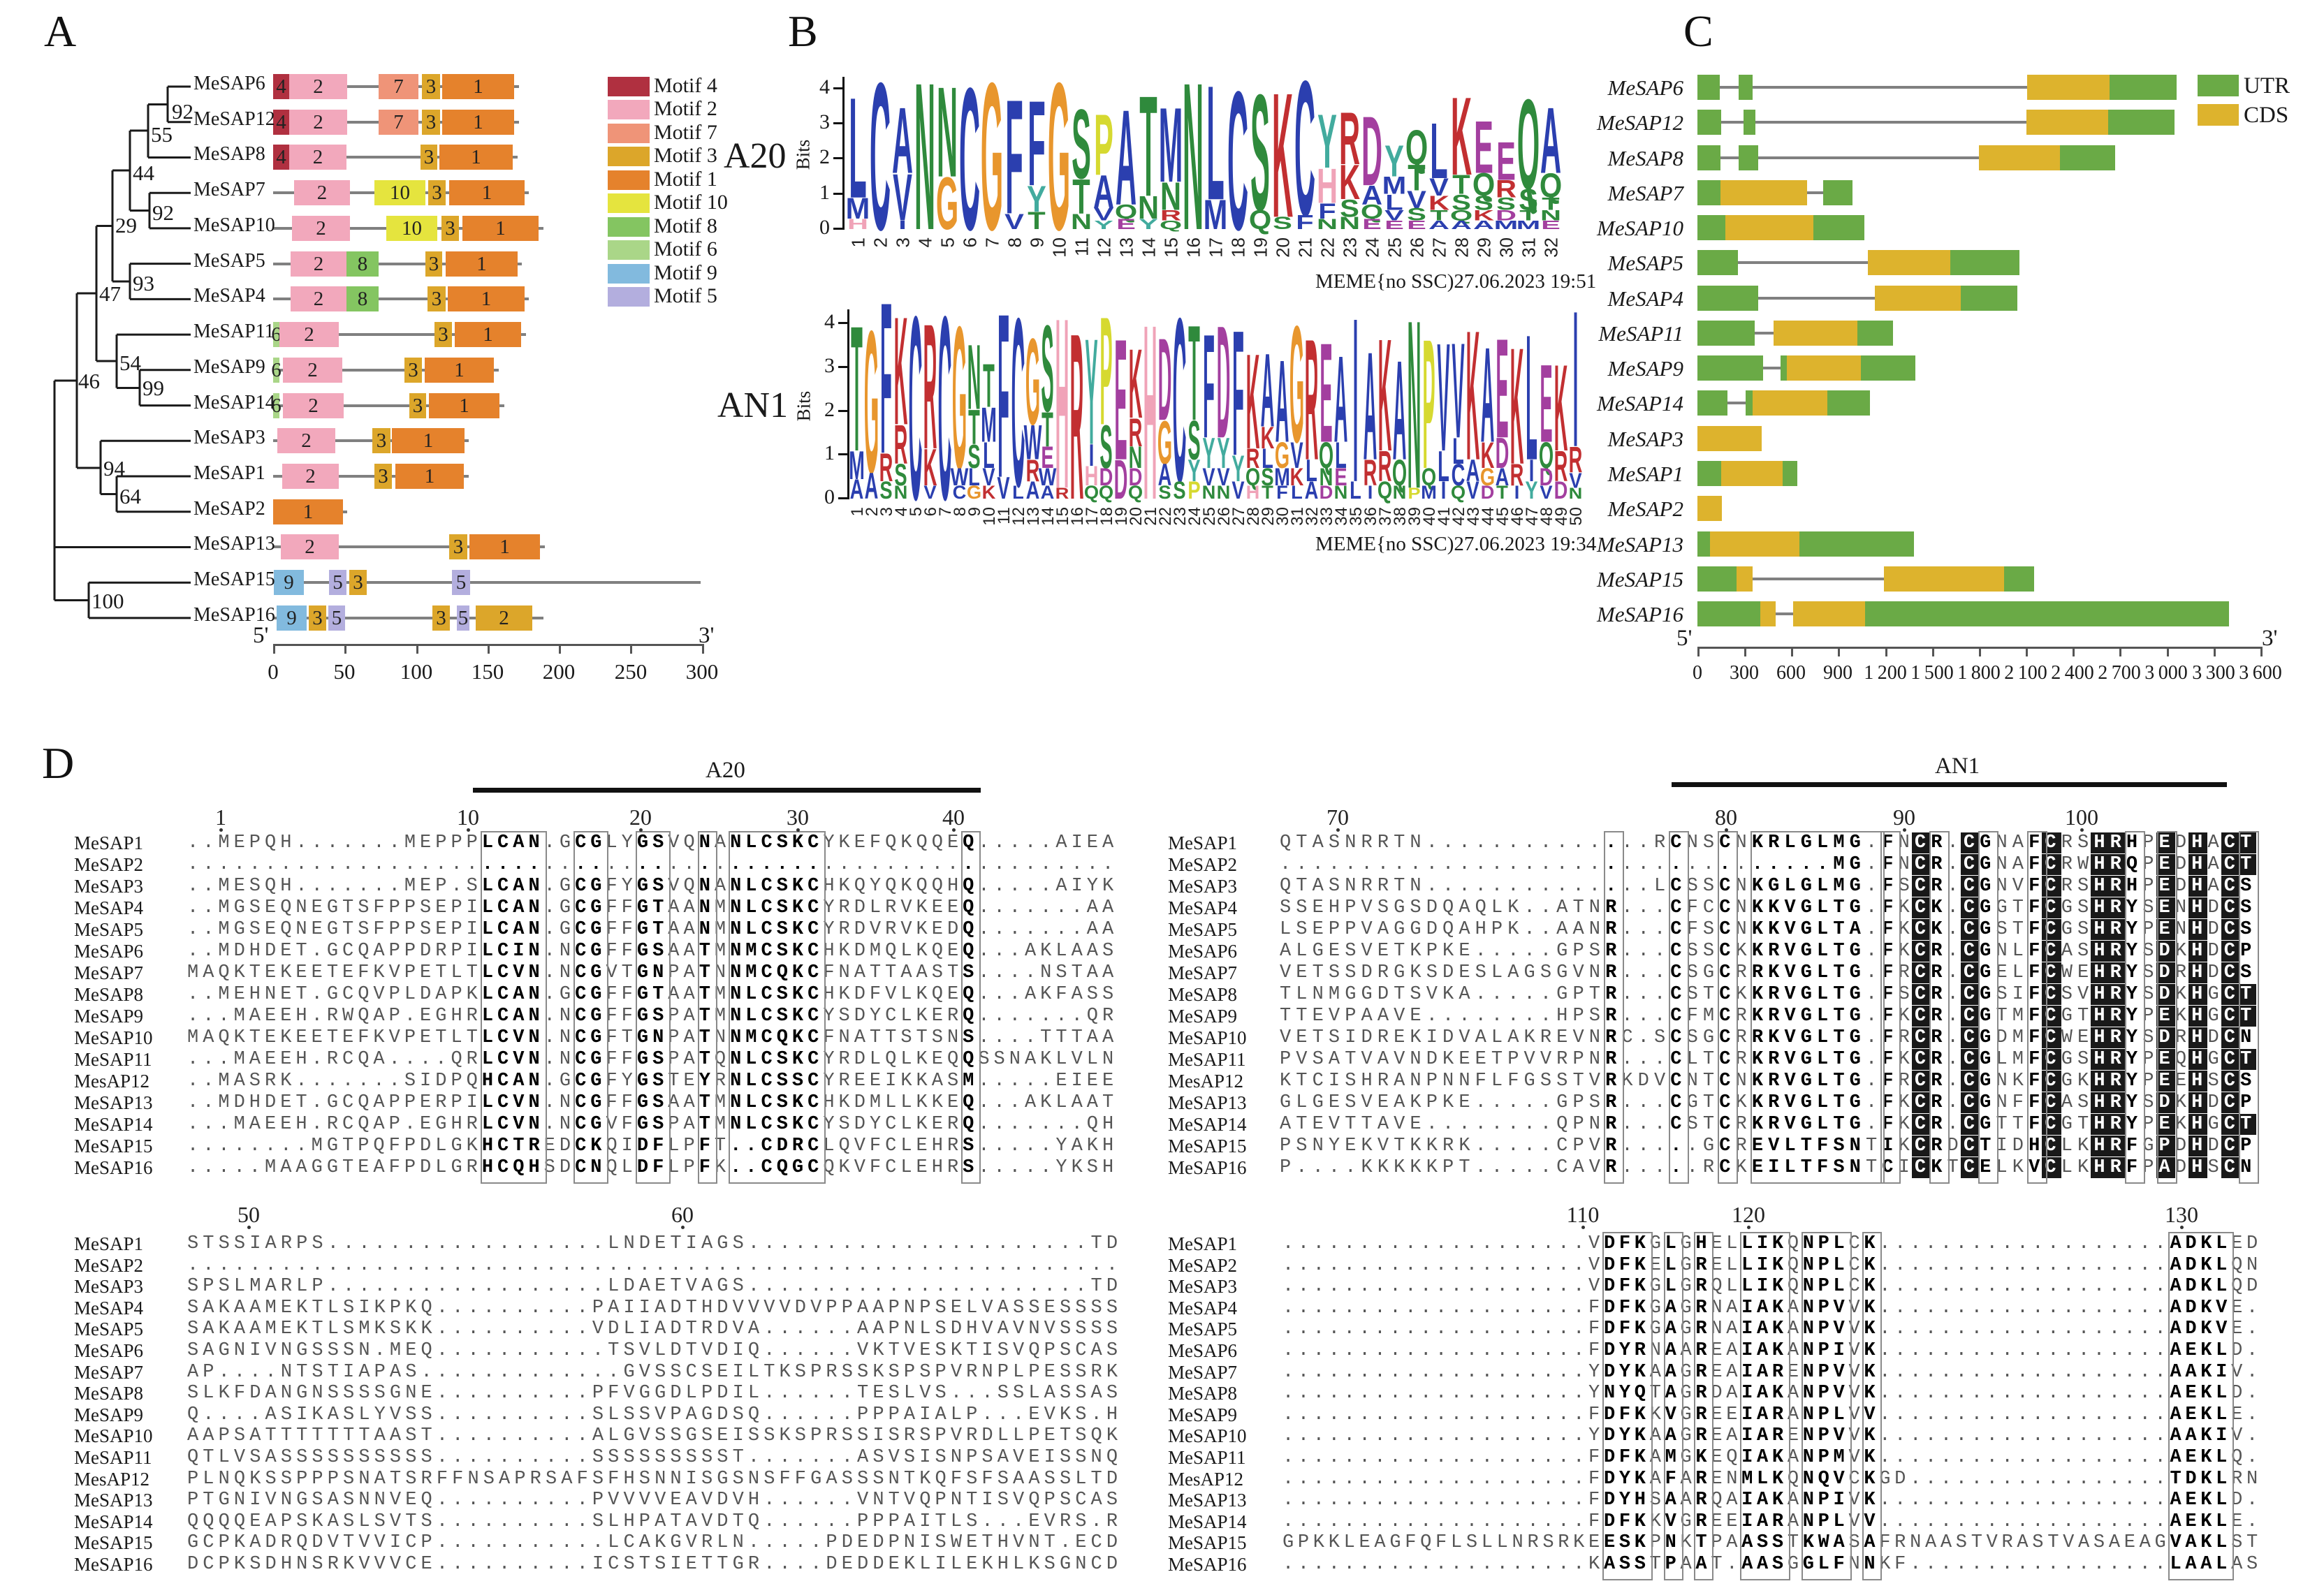 Image resolution: width=2324 pixels, height=1586 pixels. Describe the element at coordinates (1282, 516) in the screenshot. I see `svg-text: 30` at that location.